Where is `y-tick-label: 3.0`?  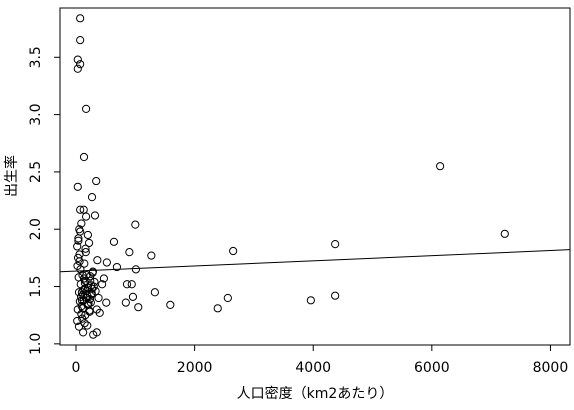 y-tick-label: 3.0 is located at coordinates (36, 114).